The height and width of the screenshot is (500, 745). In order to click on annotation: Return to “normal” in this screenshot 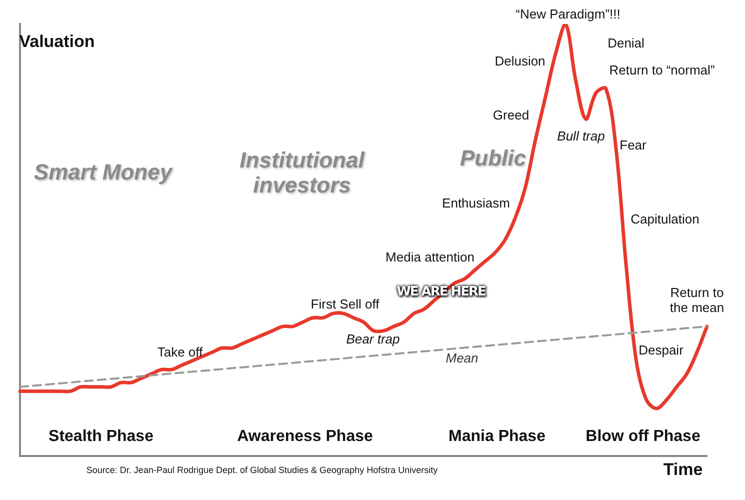, I will do `click(662, 70)`.